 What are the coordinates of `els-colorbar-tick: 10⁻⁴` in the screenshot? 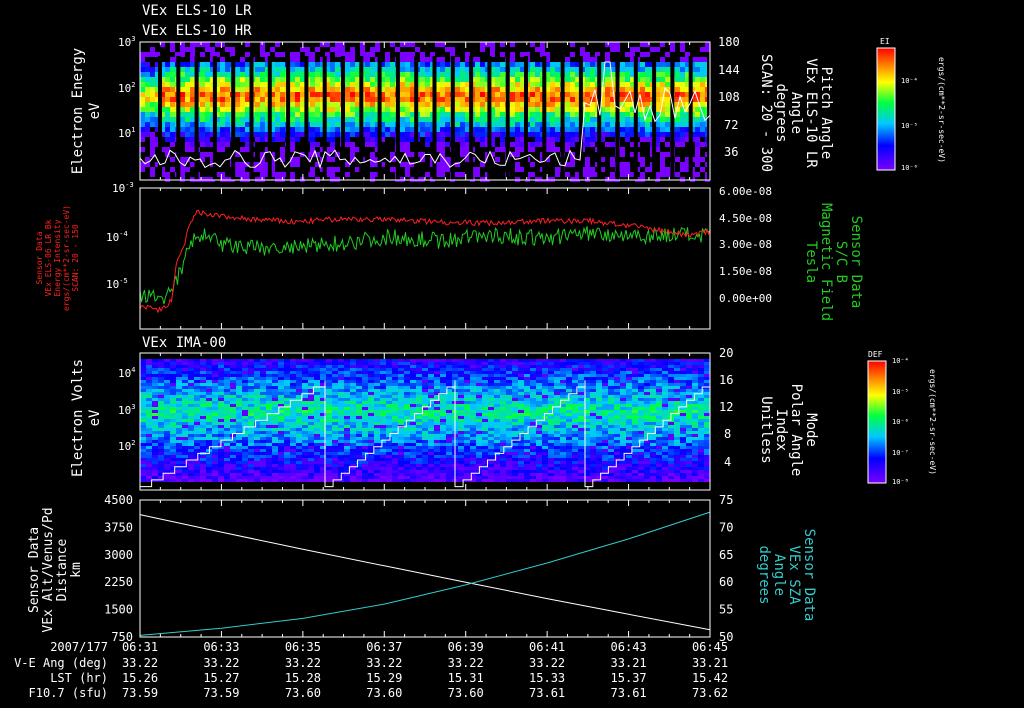 It's located at (909, 81).